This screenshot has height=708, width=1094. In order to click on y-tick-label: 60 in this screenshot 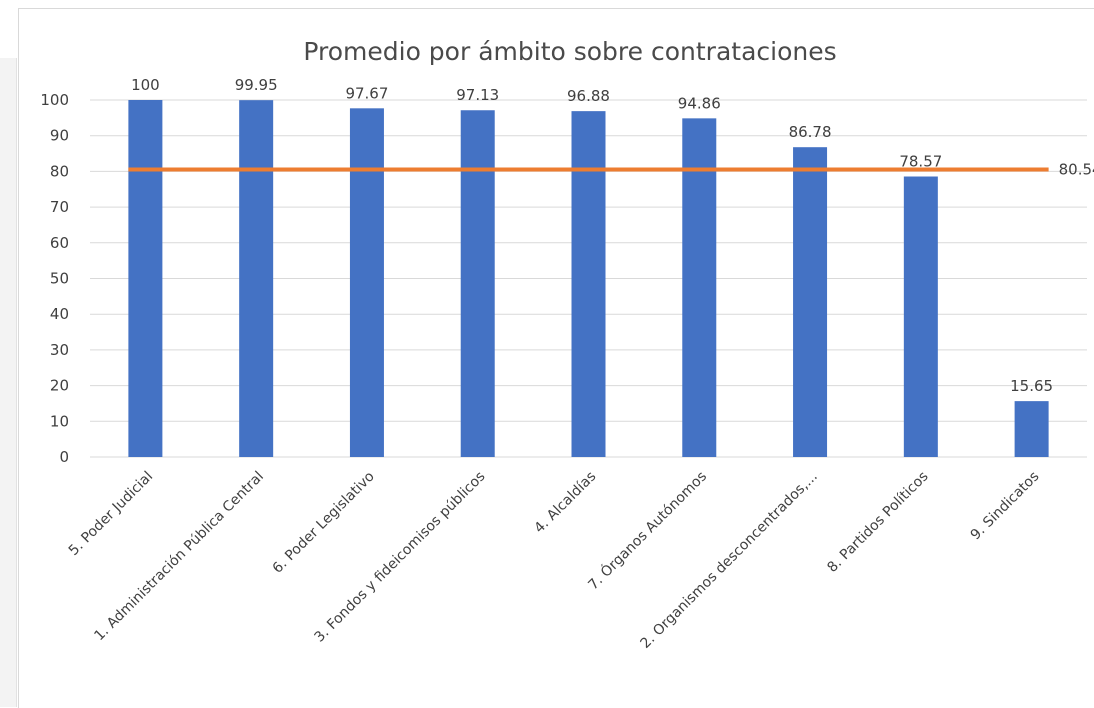, I will do `click(59, 243)`.